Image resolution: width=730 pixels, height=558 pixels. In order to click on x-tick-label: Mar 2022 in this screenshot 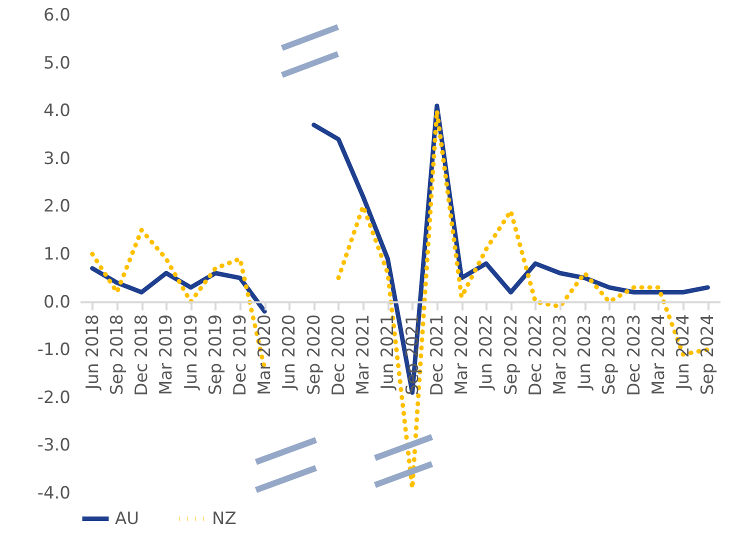, I will do `click(462, 355)`.